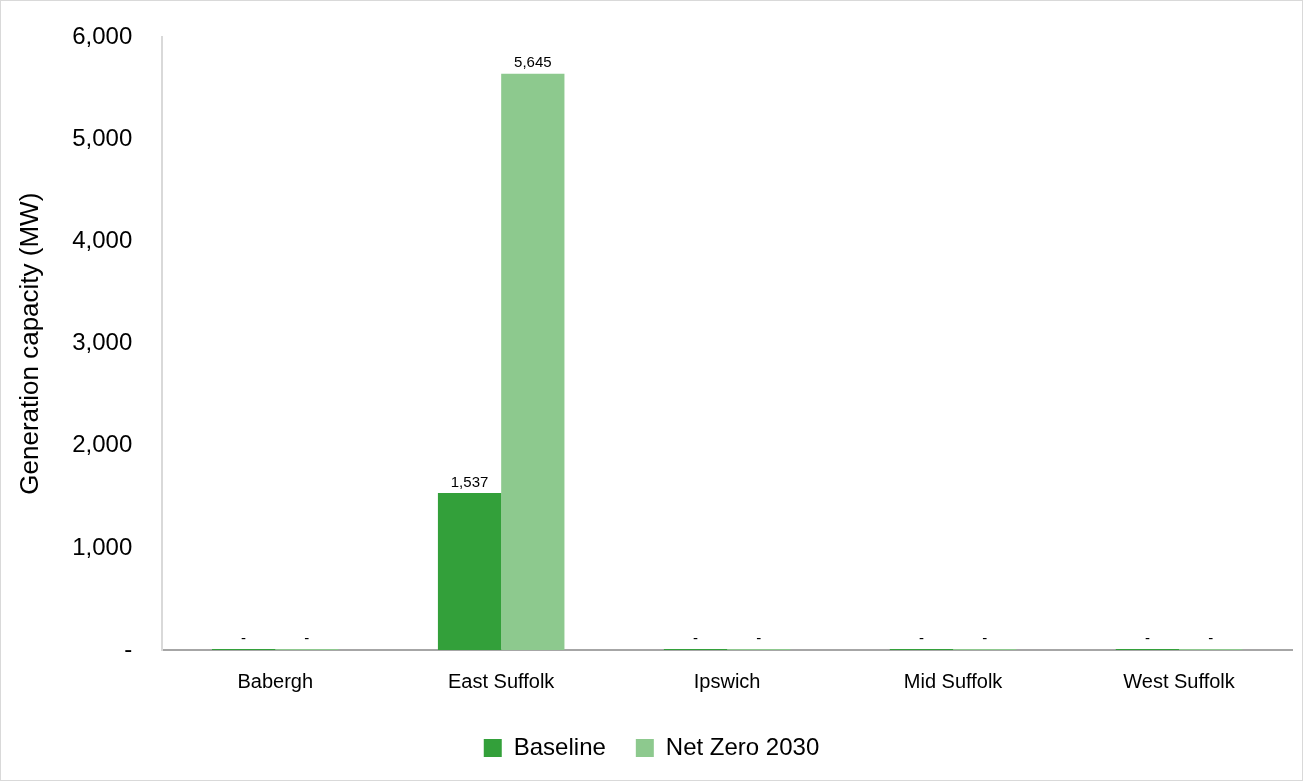 Image resolution: width=1303 pixels, height=781 pixels. Describe the element at coordinates (28, 343) in the screenshot. I see `y-axis-title: Generation capacity (MW)` at that location.